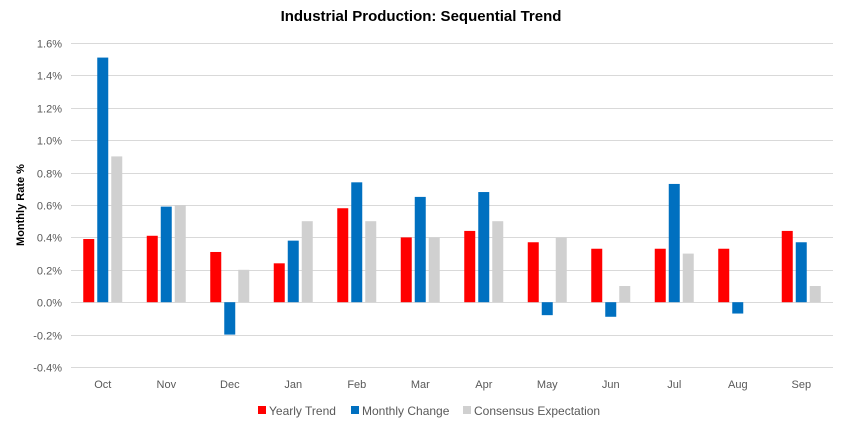  I want to click on y-tick-label: 0.6%, so click(49, 207).